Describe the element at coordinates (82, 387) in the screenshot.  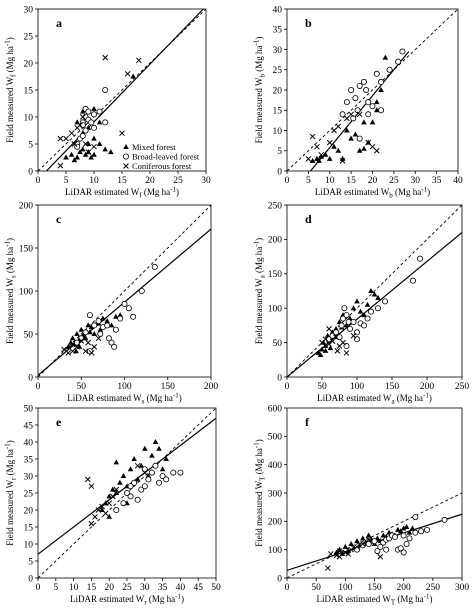
I see `x-tick-label: 50` at that location.